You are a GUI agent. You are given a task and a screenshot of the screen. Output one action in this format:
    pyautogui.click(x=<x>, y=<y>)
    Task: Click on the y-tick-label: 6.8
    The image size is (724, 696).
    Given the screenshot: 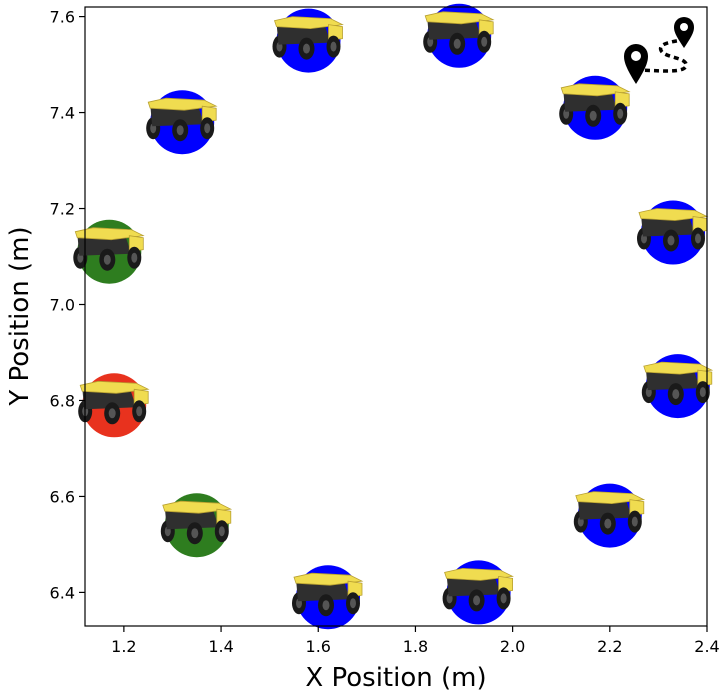 What is the action you would take?
    pyautogui.click(x=62, y=400)
    